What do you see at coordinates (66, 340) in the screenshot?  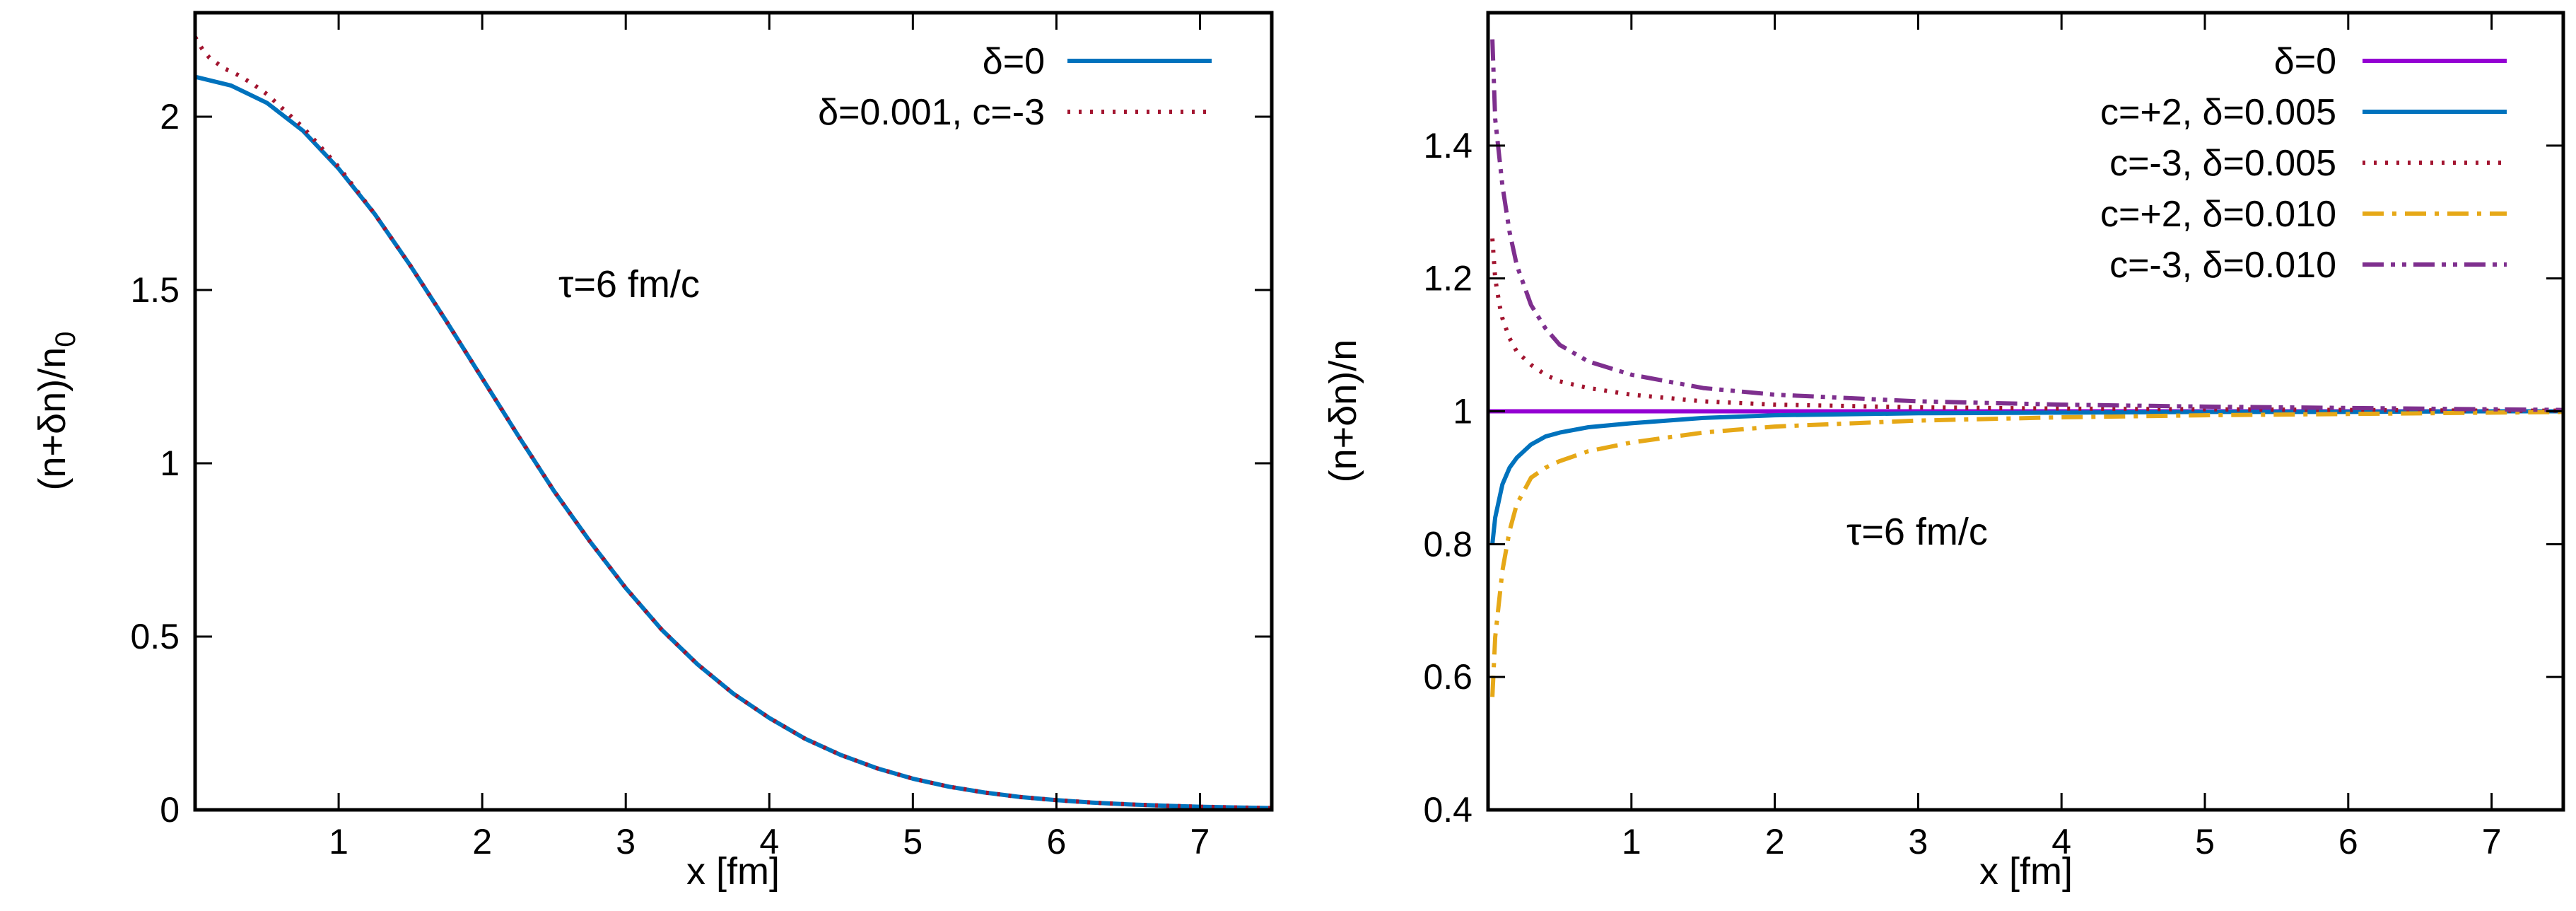 I see `left-y-axis-label-subscript: 0` at bounding box center [66, 340].